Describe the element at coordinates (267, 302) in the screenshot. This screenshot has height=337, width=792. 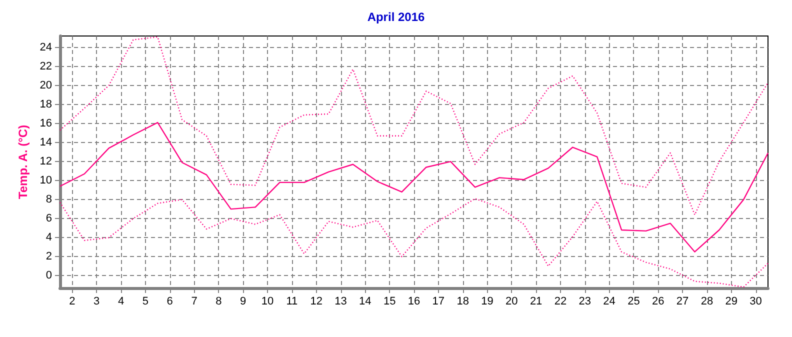
I see `x-tick-label: 10` at that location.